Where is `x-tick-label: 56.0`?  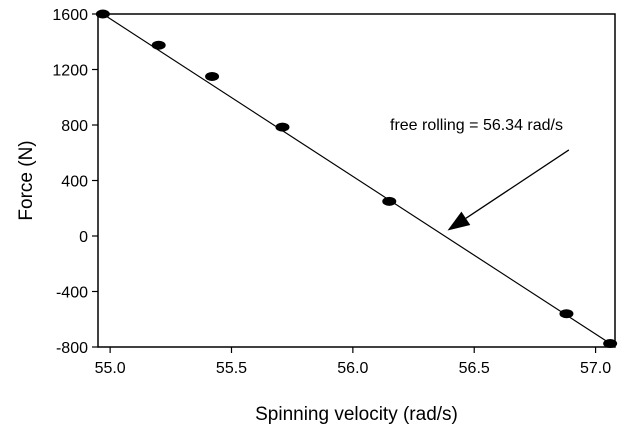 x-tick-label: 56.0 is located at coordinates (352, 368).